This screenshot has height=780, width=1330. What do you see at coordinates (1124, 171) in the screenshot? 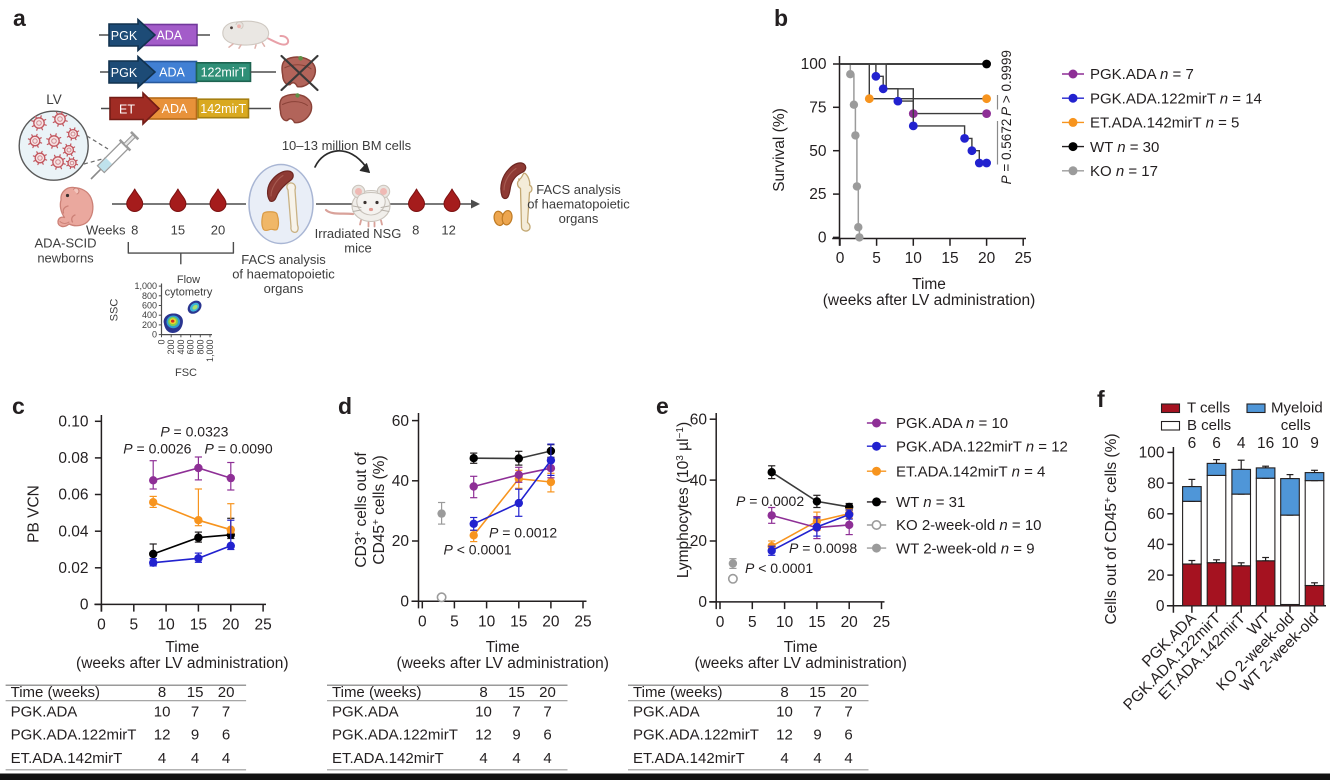
I see `svg-text: KO n = 17` at bounding box center [1124, 171].